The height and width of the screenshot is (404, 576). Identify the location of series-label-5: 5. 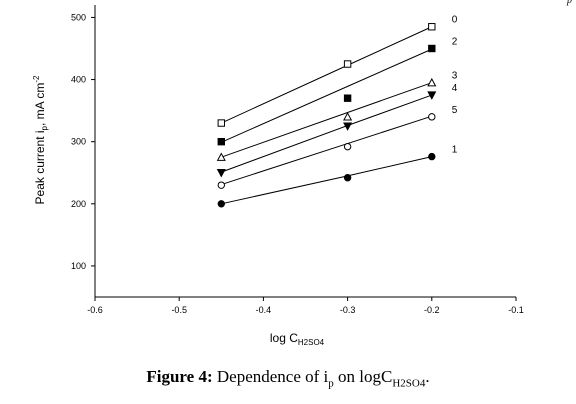
(455, 110).